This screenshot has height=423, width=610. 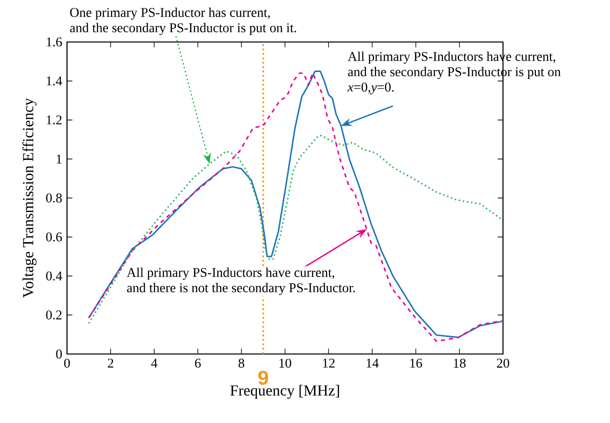 What do you see at coordinates (154, 363) in the screenshot?
I see `x-tick-label: 4` at bounding box center [154, 363].